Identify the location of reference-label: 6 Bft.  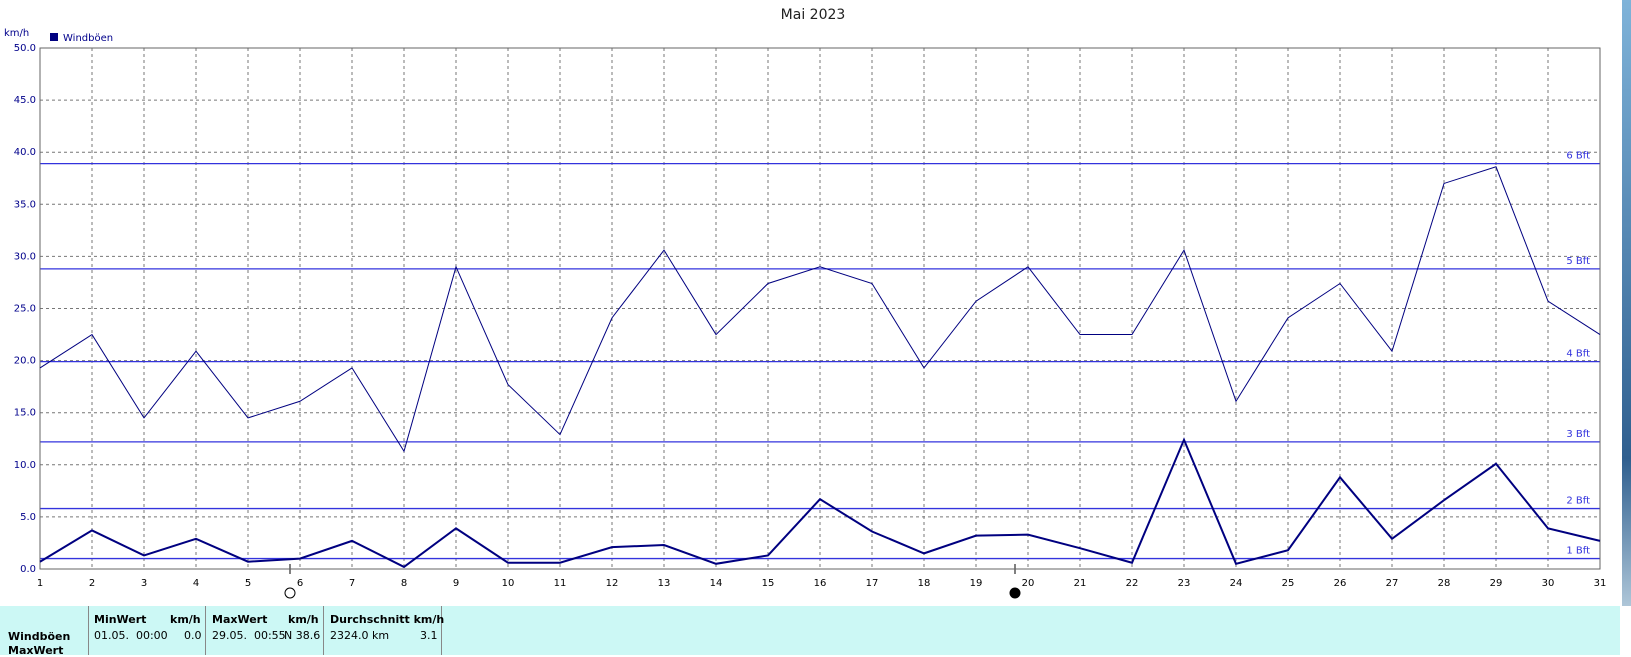
(1578, 156).